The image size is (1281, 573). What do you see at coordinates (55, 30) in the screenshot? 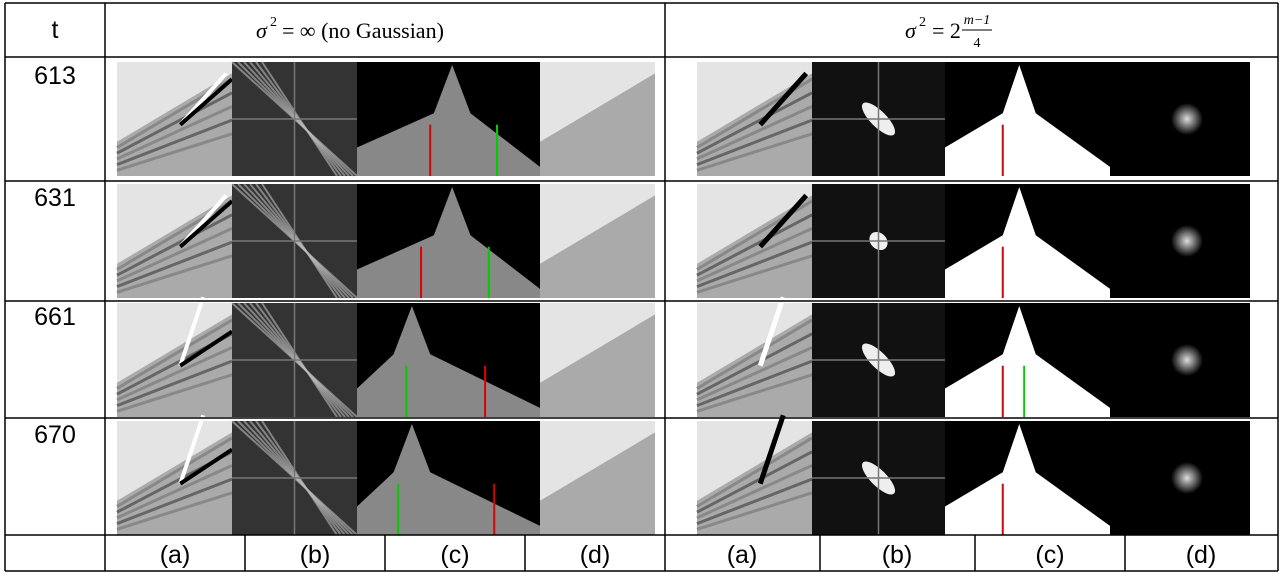
I see `header-t: t` at bounding box center [55, 30].